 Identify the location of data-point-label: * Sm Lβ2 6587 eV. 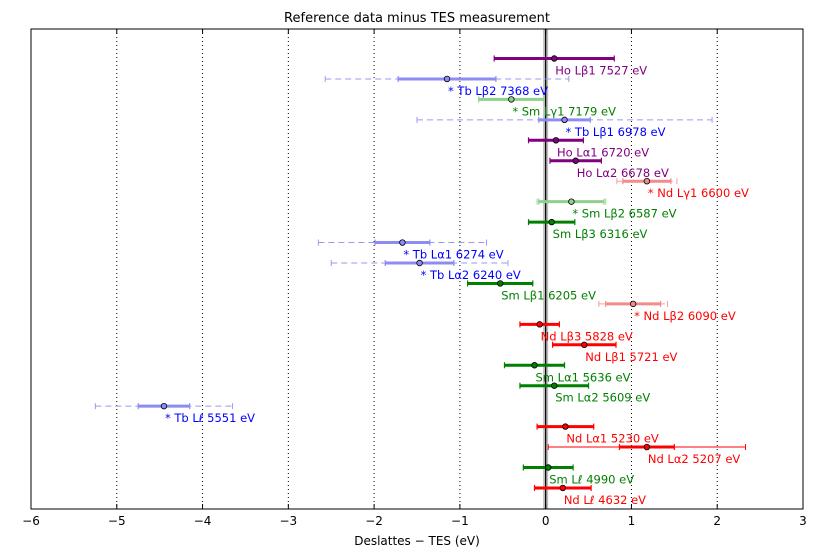
(624, 214).